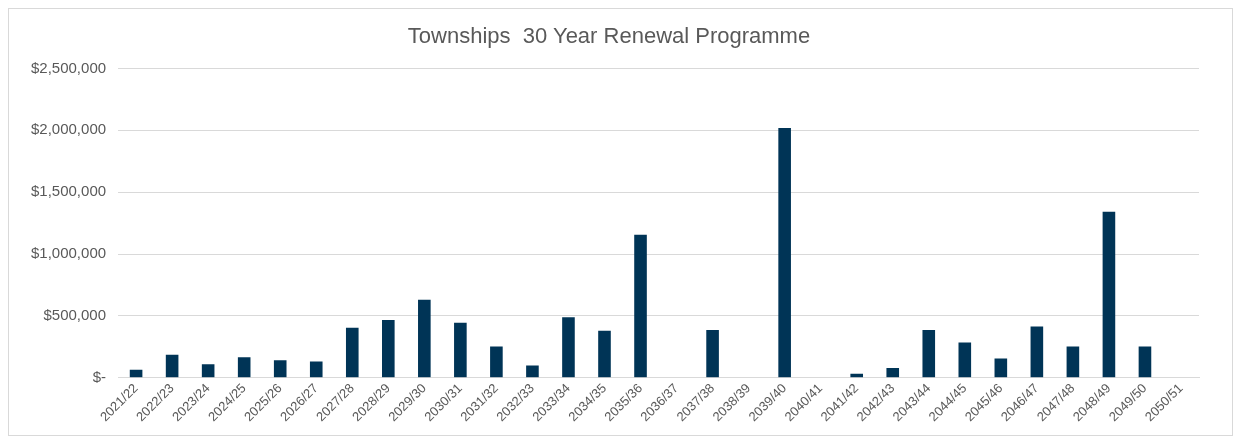 The image size is (1247, 446). What do you see at coordinates (69, 67) in the screenshot?
I see `y-tick-label: $2,500,000` at bounding box center [69, 67].